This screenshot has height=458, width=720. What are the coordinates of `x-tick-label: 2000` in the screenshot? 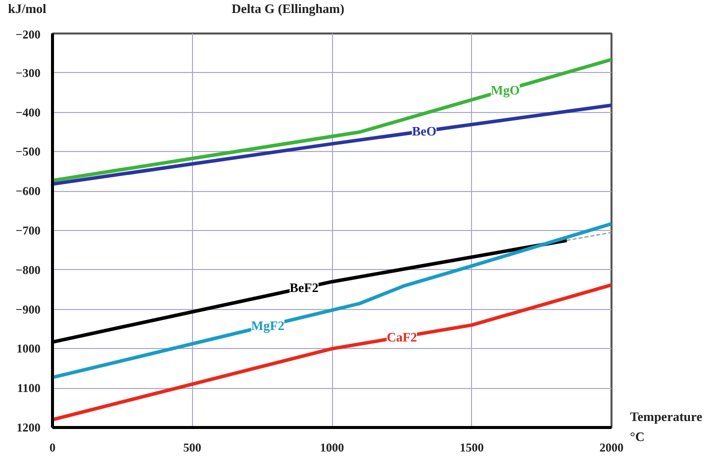 It's located at (612, 447).